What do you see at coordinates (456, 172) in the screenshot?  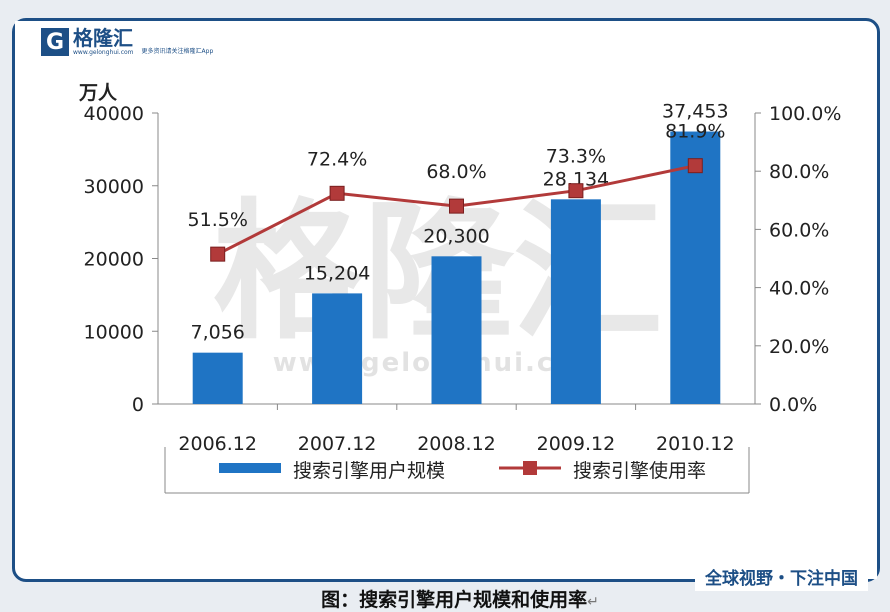 I see `line-value-label: 68.0%` at bounding box center [456, 172].